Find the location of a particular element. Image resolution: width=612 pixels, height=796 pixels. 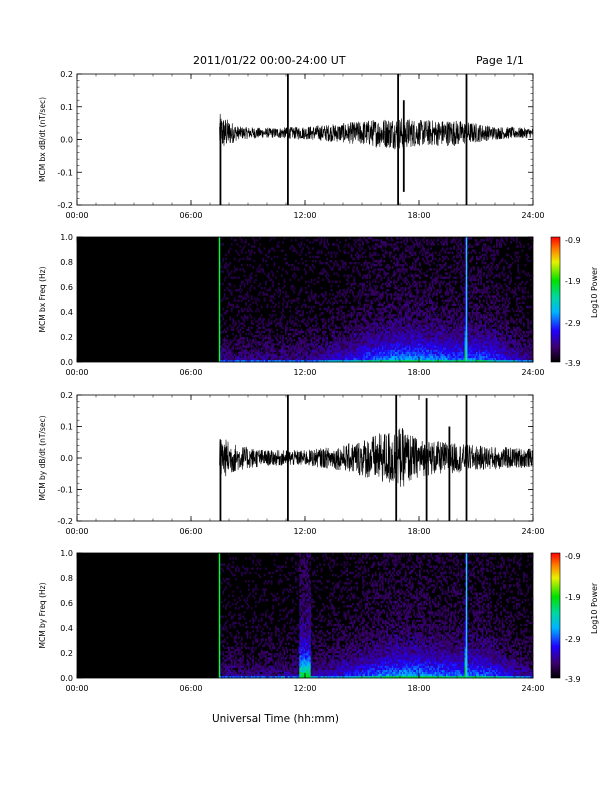

bx-waveform-ytick-label: -0.1 is located at coordinates (65, 172).